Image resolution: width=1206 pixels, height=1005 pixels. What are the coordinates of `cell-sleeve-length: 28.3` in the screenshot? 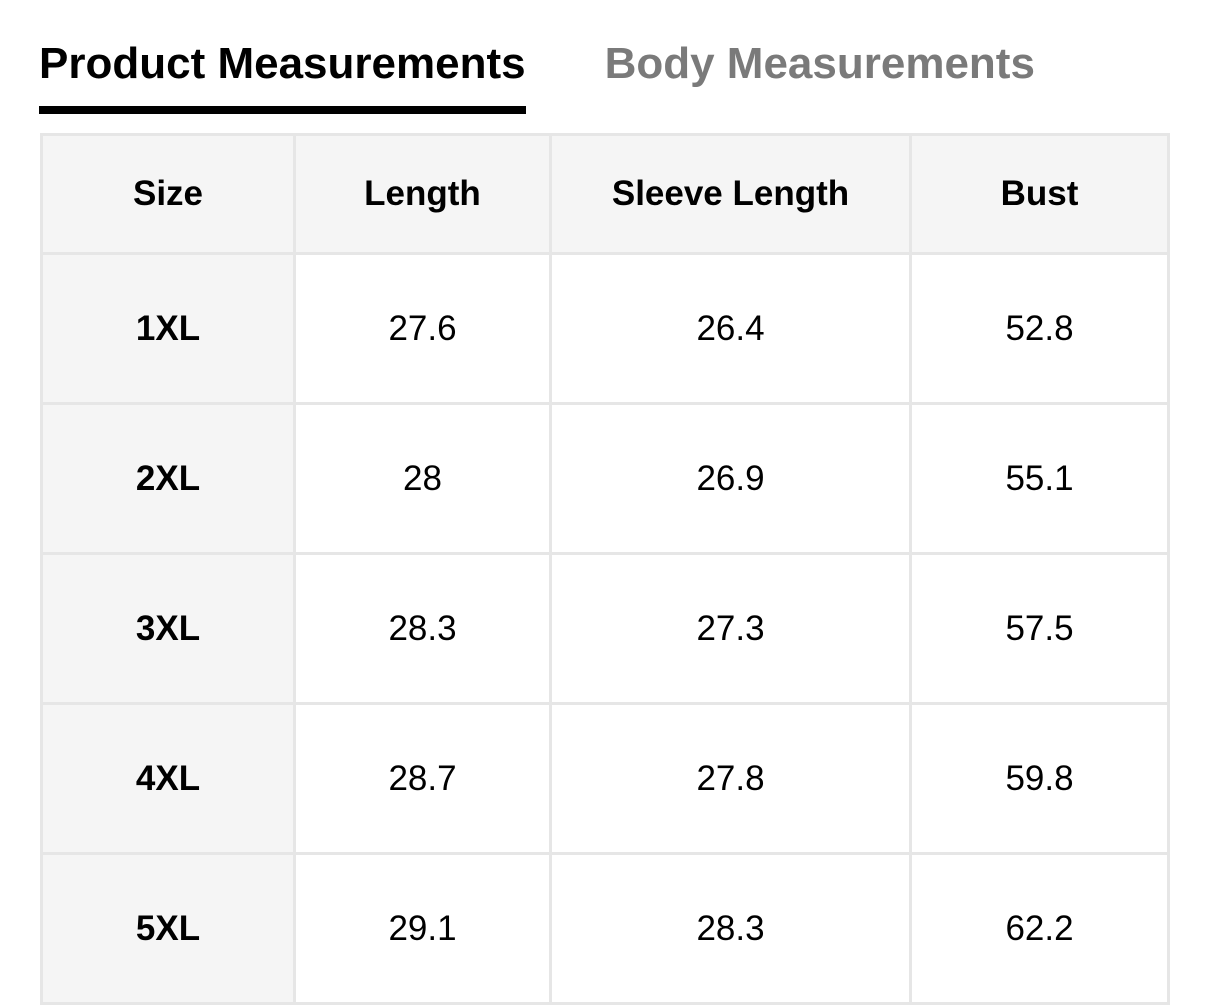 It's located at (730, 928).